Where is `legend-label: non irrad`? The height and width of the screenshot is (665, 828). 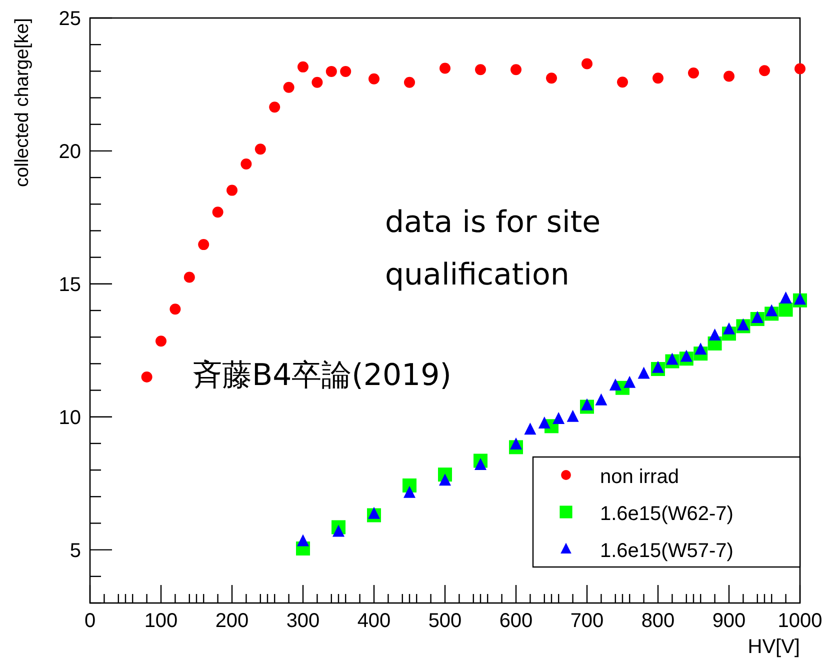
legend-label: non irrad is located at coordinates (639, 477).